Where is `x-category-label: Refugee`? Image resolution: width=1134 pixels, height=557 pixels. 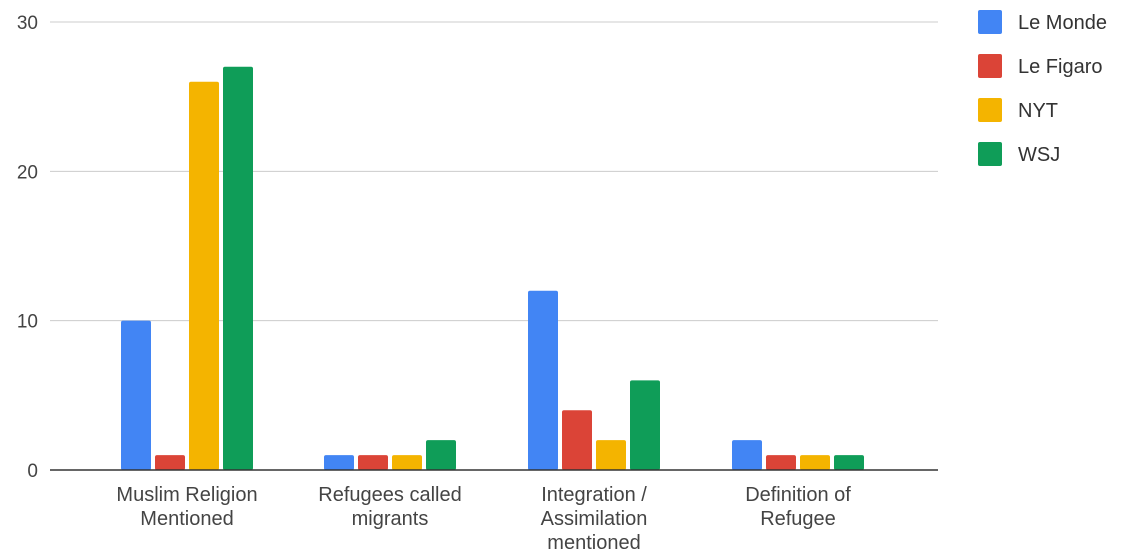 x-category-label: Refugee is located at coordinates (798, 519).